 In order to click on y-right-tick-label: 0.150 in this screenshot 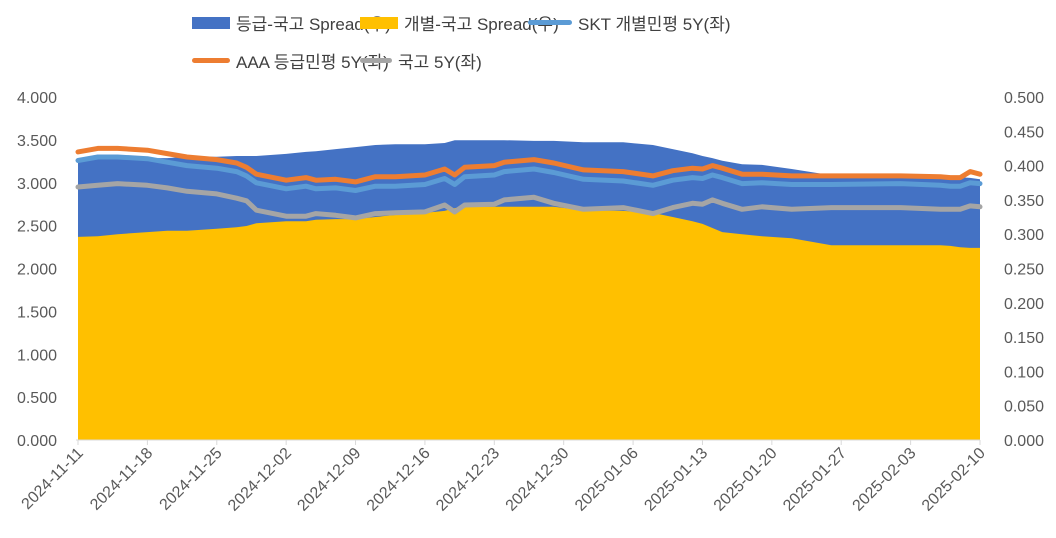, I will do `click(1024, 338)`.